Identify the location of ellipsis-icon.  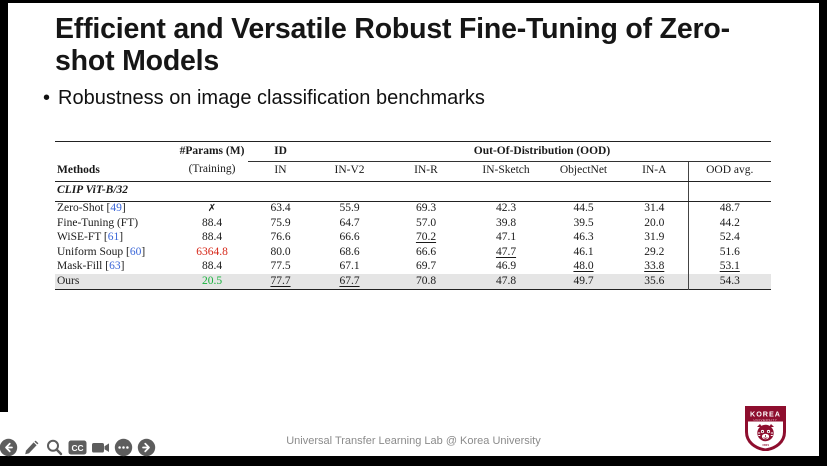
(123, 447).